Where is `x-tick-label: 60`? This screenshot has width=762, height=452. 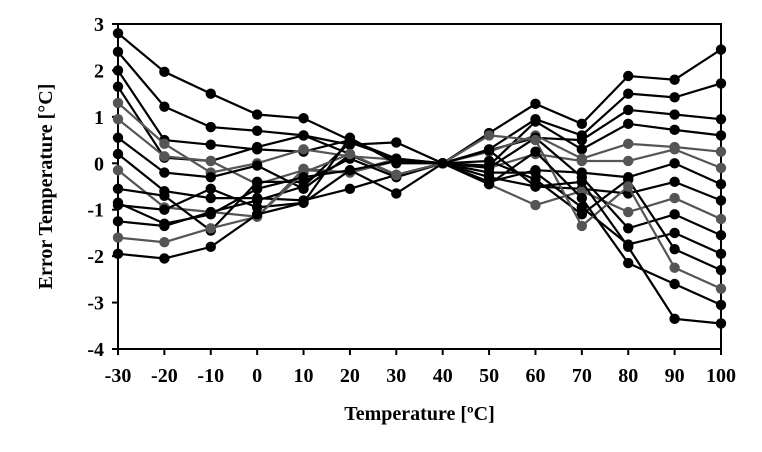 x-tick-label: 60 is located at coordinates (535, 376).